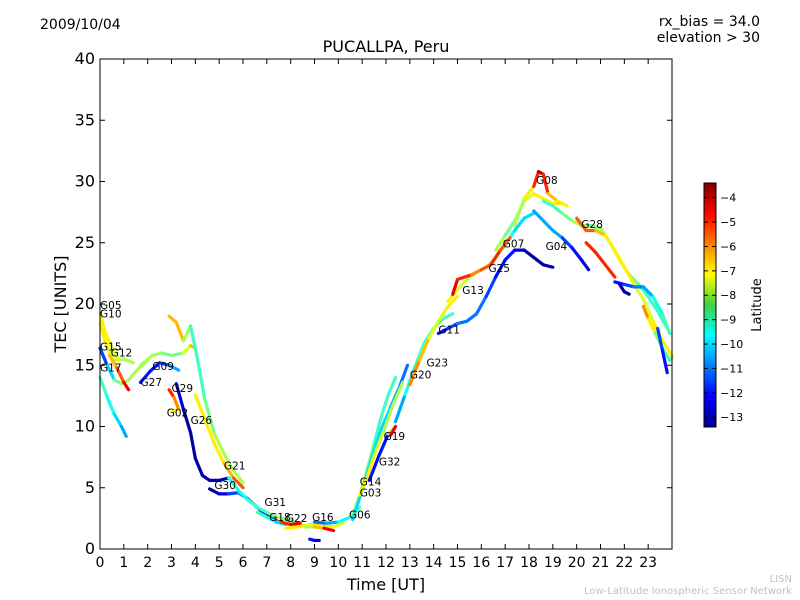  I want to click on x-tick-label: 2, so click(147, 563).